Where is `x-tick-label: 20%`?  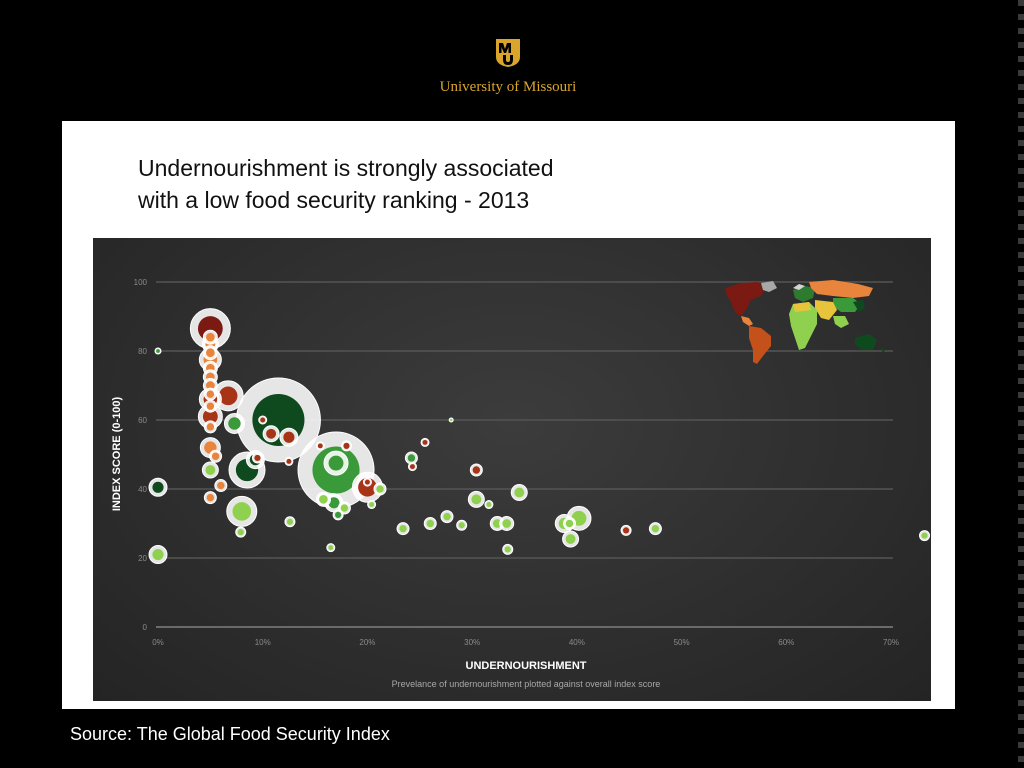
x-tick-label: 20% is located at coordinates (367, 642).